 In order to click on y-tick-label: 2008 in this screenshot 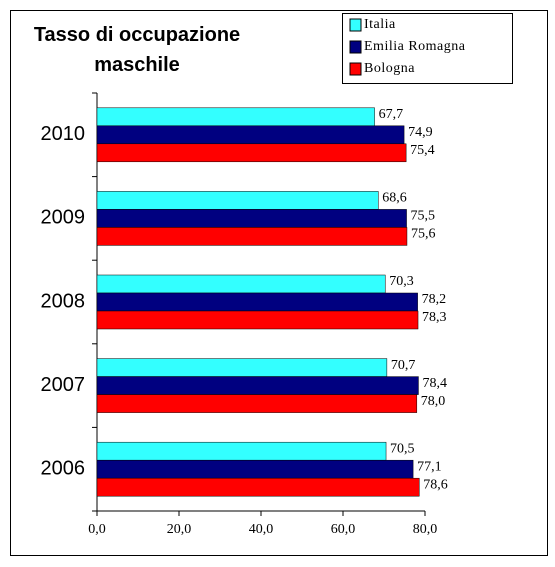, I will do `click(63, 301)`.